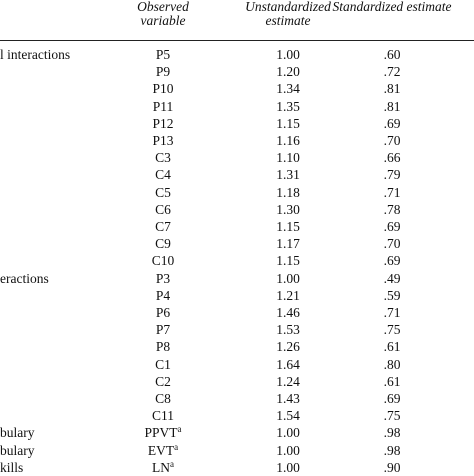 The width and height of the screenshot is (474, 476). What do you see at coordinates (288, 89) in the screenshot?
I see `unstandardized-estimate: 1.34` at bounding box center [288, 89].